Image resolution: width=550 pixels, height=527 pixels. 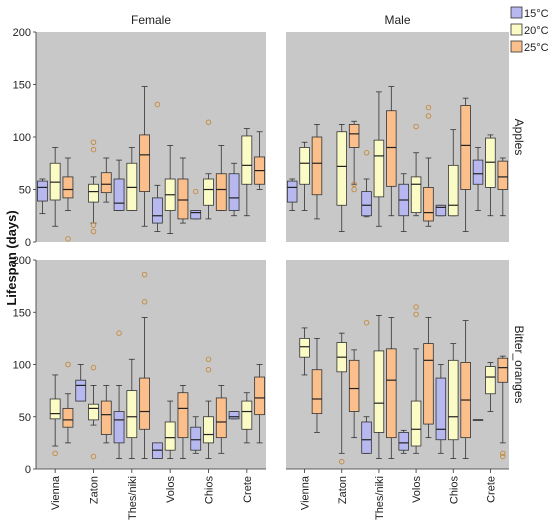 I want to click on legend-label-15-c: 15°C, so click(x=536, y=14).